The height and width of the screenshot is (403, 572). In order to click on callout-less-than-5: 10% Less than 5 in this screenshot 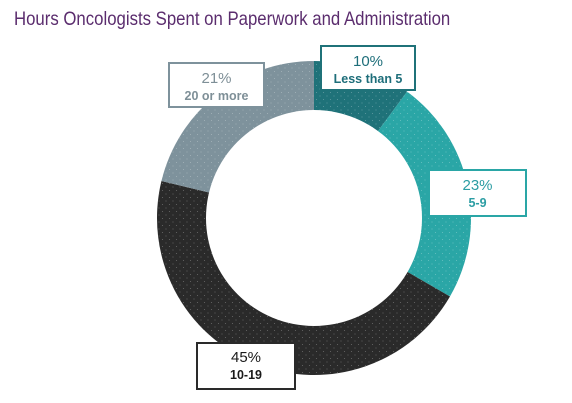, I will do `click(368, 68)`.